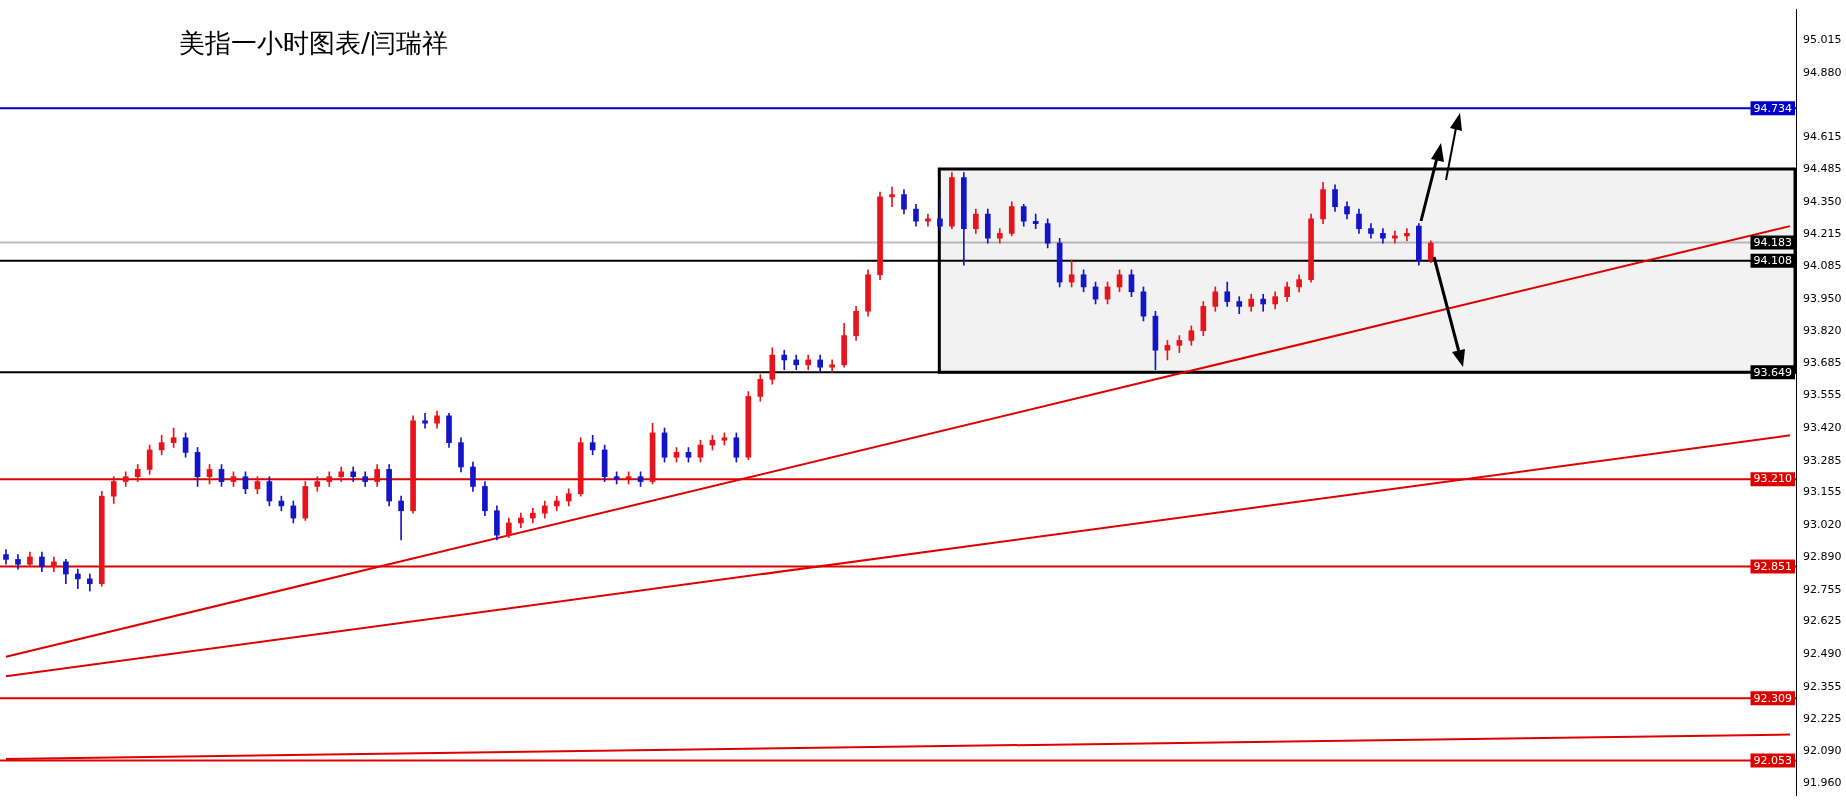 The image size is (1846, 805). What do you see at coordinates (1822, 556) in the screenshot?
I see `y-tick-label: 92.890` at bounding box center [1822, 556].